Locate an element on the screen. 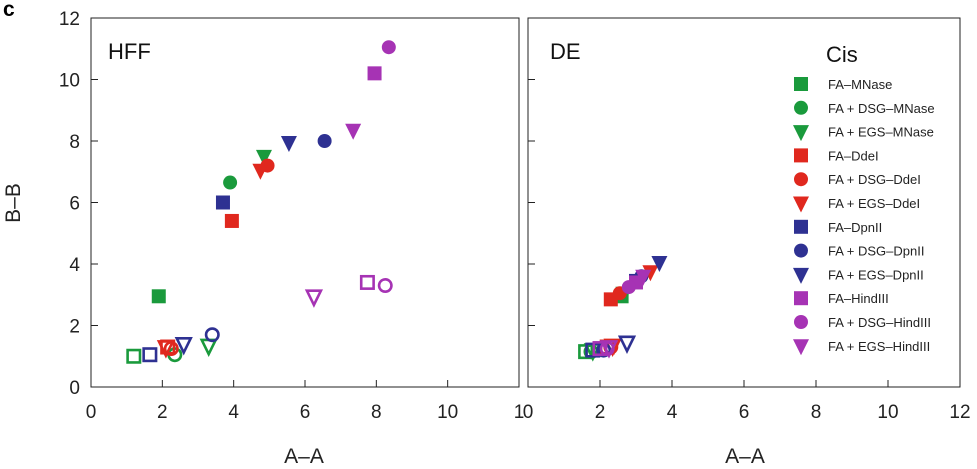 Image resolution: width=977 pixels, height=469 pixels. y-tick-label: 12 is located at coordinates (69, 19).